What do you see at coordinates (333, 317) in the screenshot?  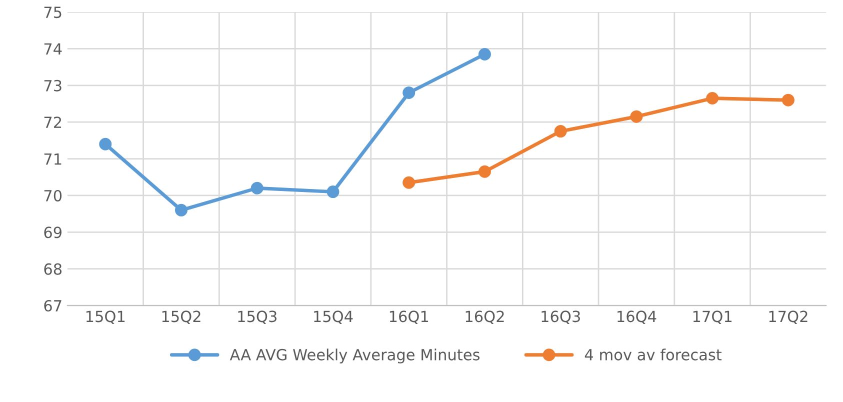 I see `x-tick-label: 15Q4` at bounding box center [333, 317].